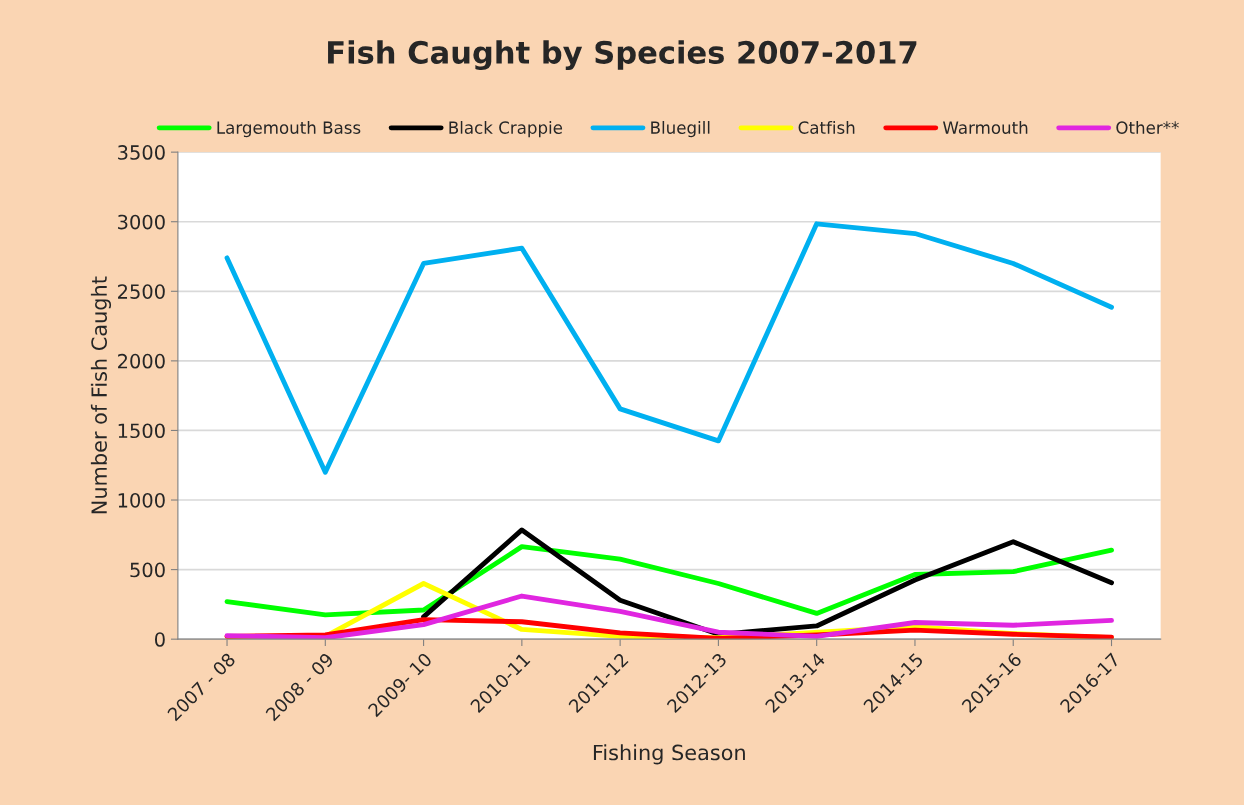  I want to click on y-tick-label: 0, so click(160, 639).